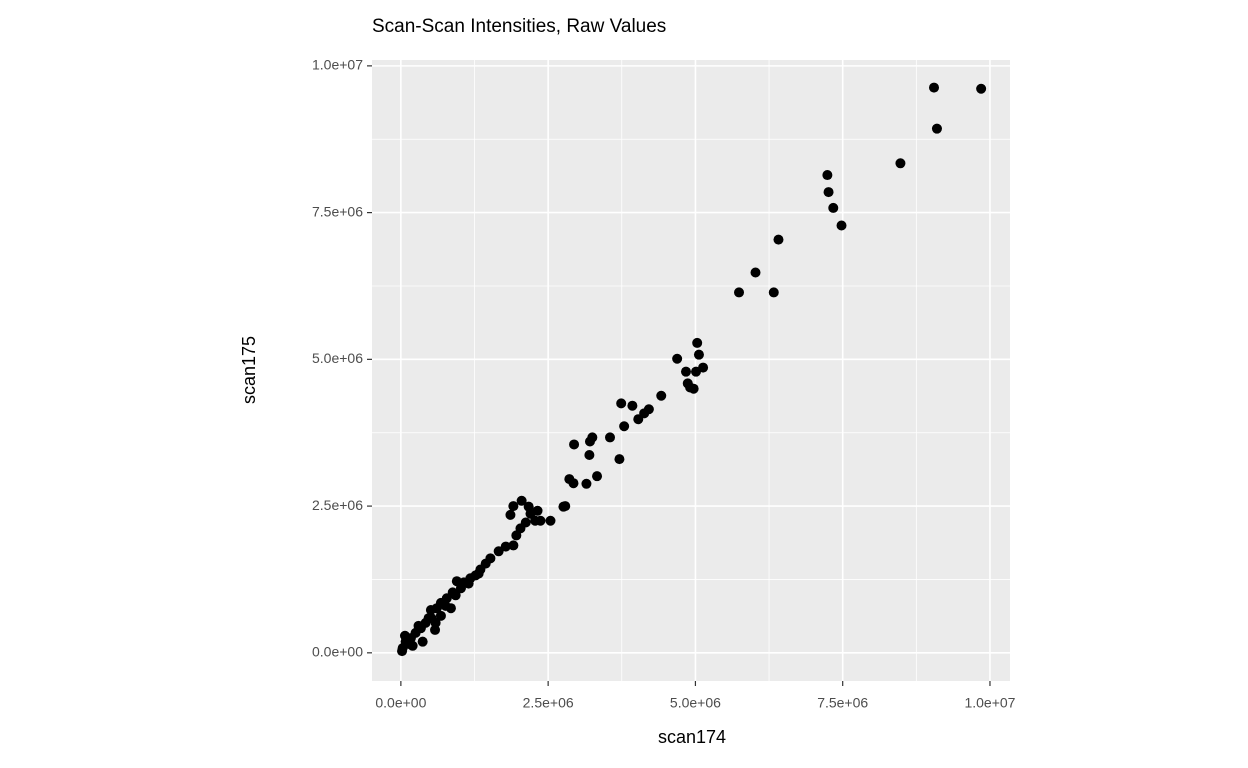  Describe the element at coordinates (337, 505) in the screenshot. I see `y-tick-label: 2.5e+06` at that location.